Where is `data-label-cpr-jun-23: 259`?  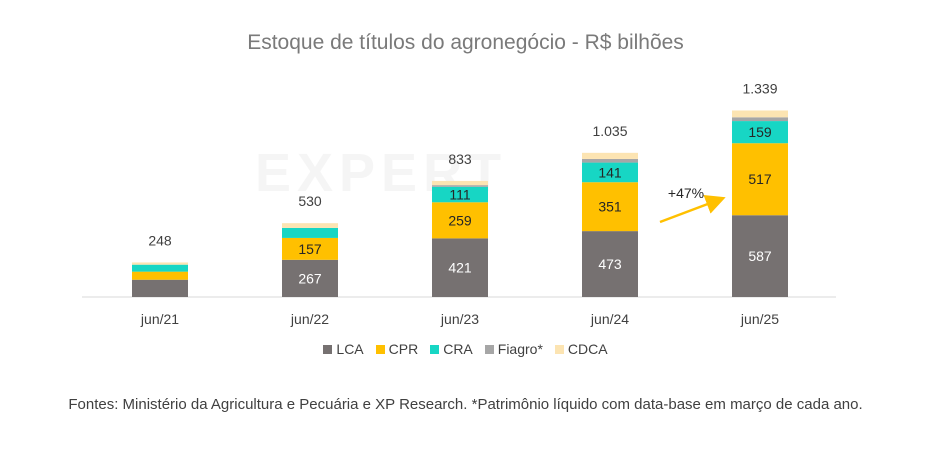 data-label-cpr-jun-23: 259 is located at coordinates (460, 220).